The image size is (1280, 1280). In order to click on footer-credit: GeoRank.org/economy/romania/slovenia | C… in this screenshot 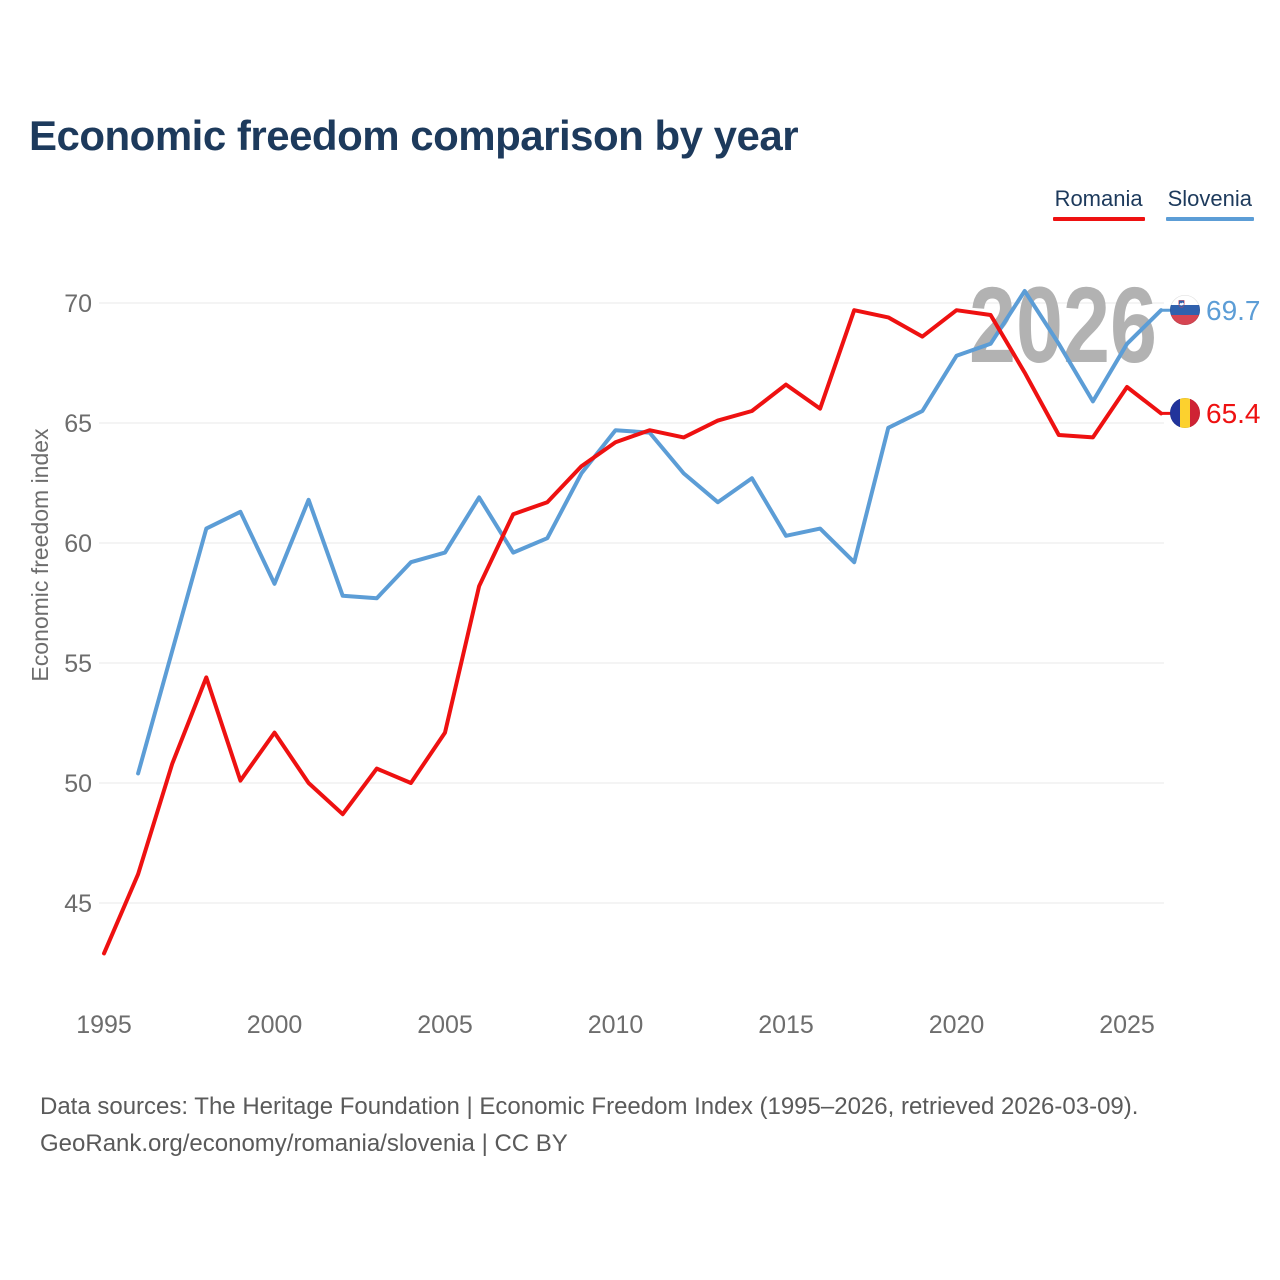, I will do `click(304, 1143)`.